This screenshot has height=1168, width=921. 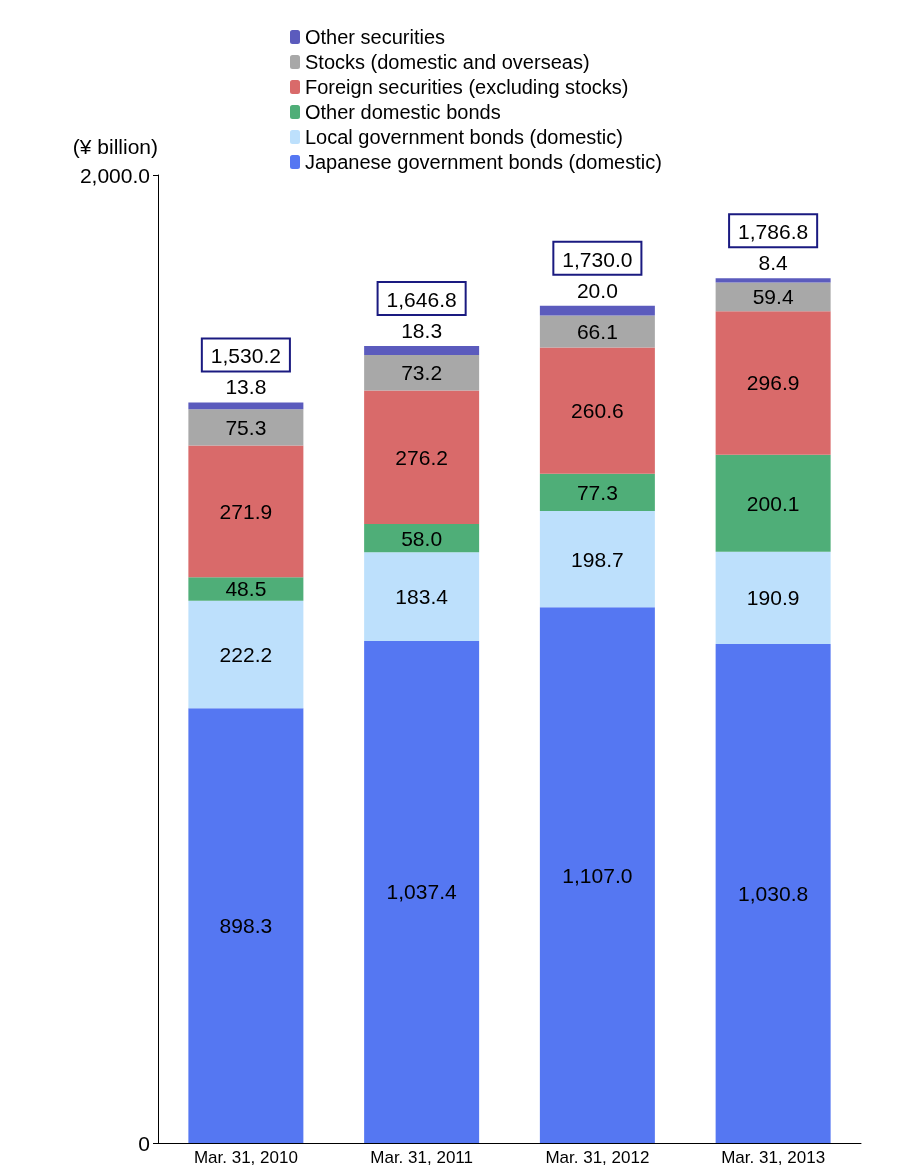 What do you see at coordinates (422, 331) in the screenshot?
I see `data-label: 18.3` at bounding box center [422, 331].